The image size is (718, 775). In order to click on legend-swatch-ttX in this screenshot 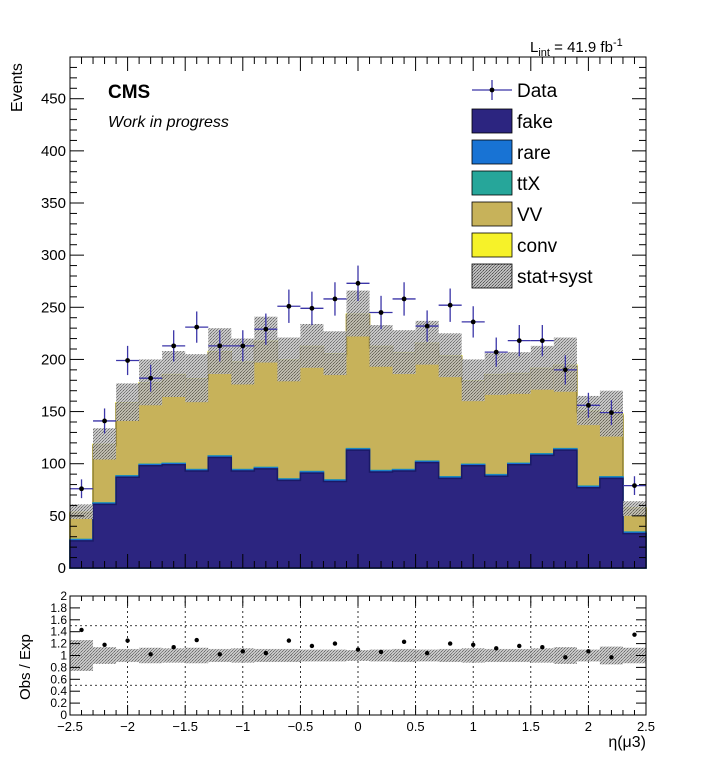, I will do `click(492, 183)`.